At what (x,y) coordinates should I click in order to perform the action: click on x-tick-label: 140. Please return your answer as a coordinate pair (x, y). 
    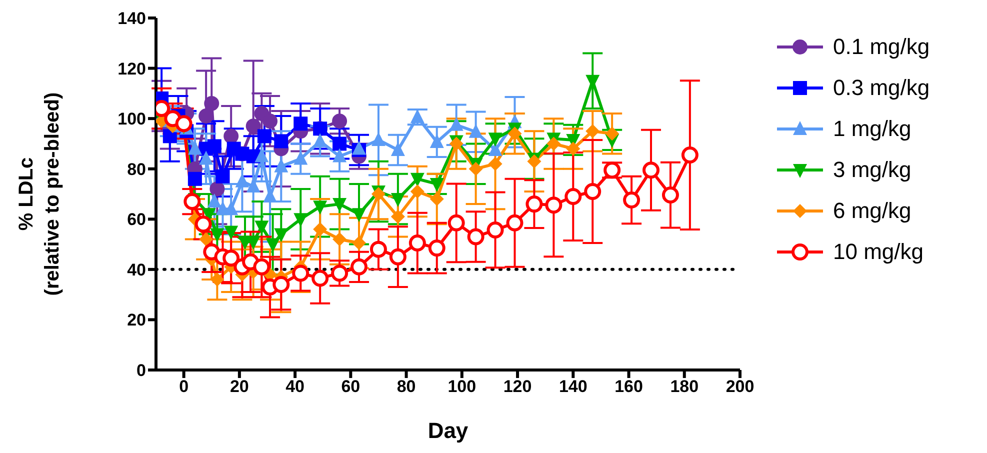
    Looking at the image, I should click on (573, 386).